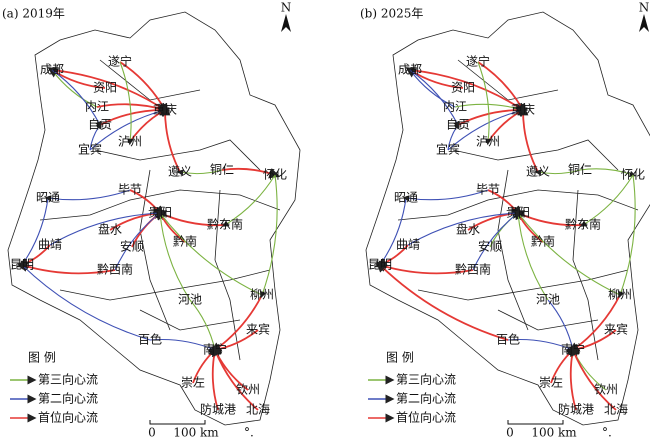  What do you see at coordinates (488, 190) in the screenshot?
I see `city-label: 毕节` at bounding box center [488, 190].